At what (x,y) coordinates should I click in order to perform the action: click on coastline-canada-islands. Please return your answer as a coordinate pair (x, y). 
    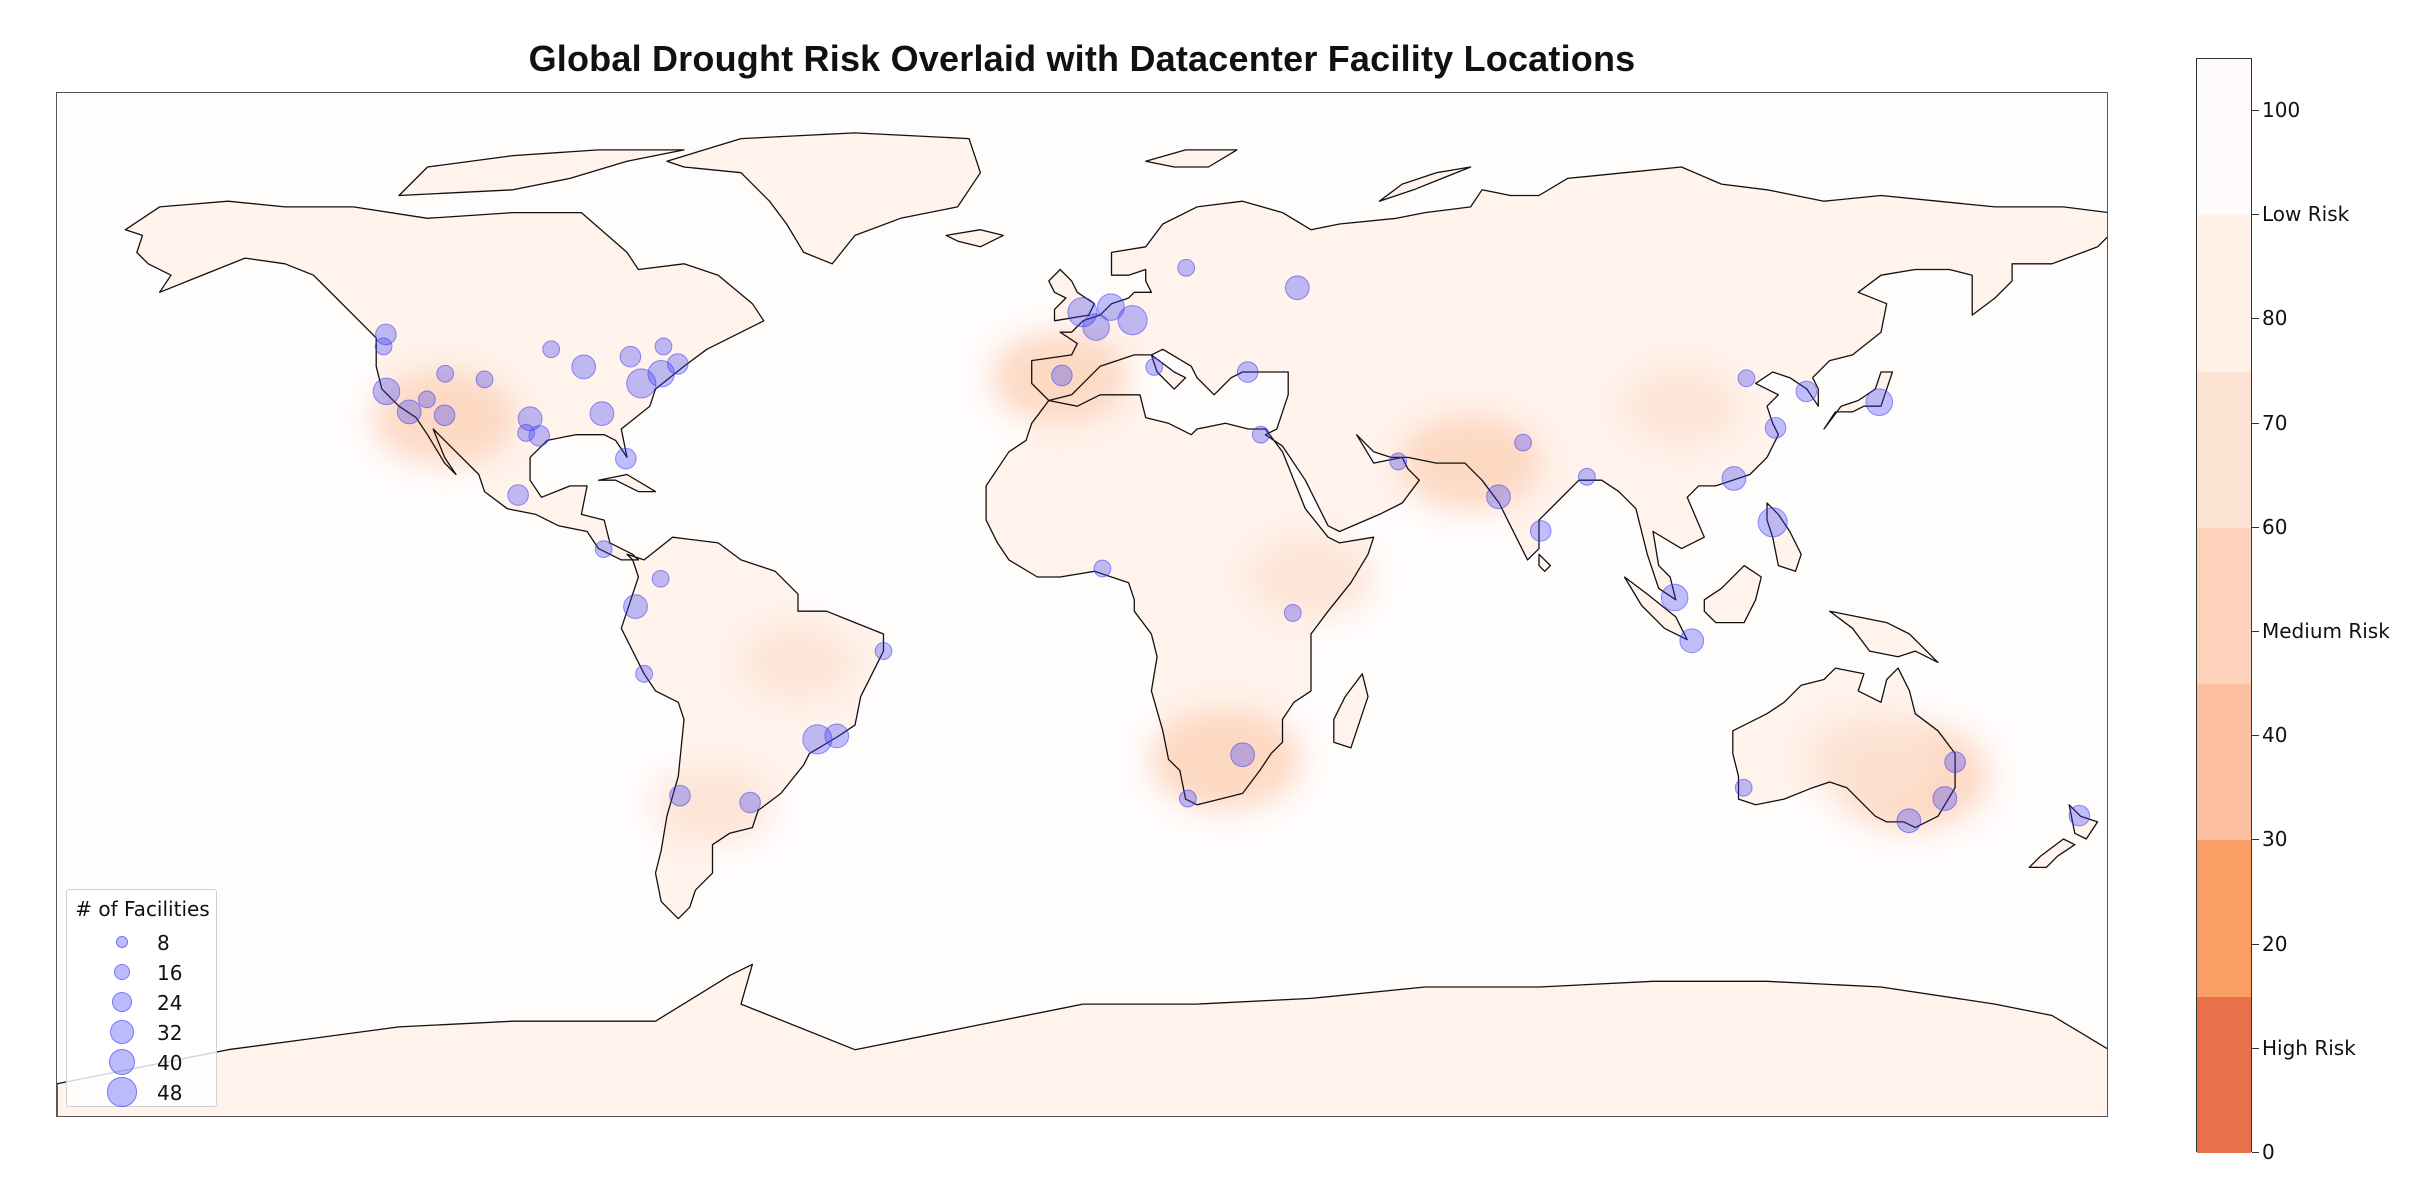
    Looking at the image, I should click on (541, 173).